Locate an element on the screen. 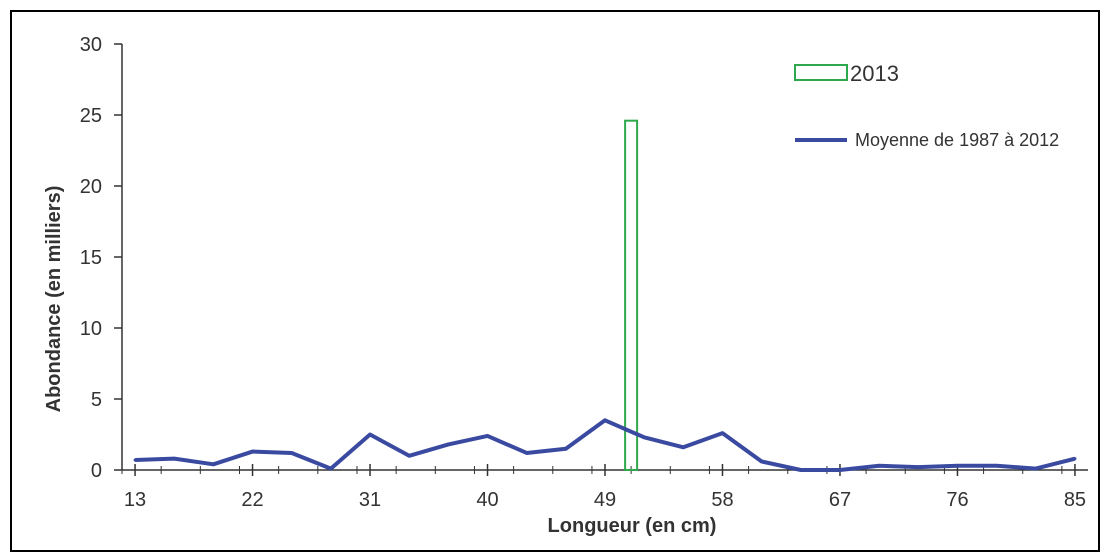  x-tick-label: 49 is located at coordinates (605, 500).